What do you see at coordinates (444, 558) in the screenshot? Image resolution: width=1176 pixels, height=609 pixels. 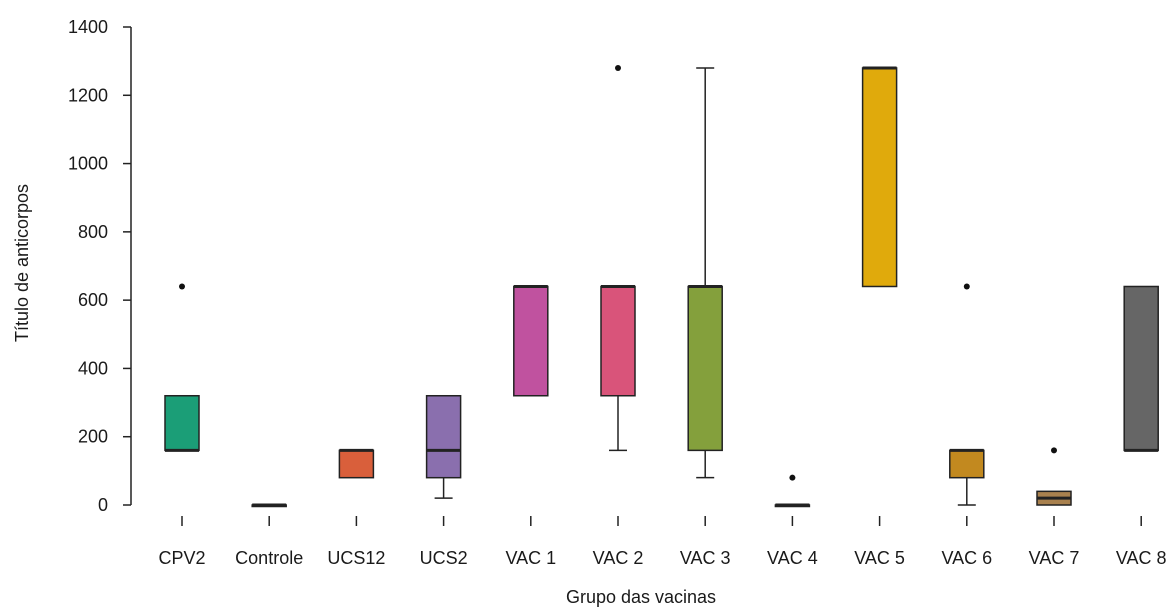 I see `x-tick-label: UCS2` at bounding box center [444, 558].